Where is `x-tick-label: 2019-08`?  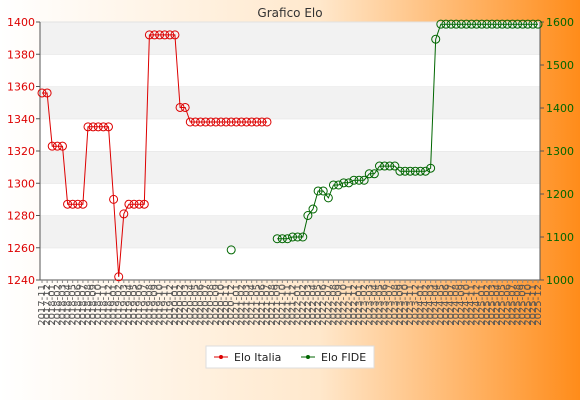 x-tick-label: 2019-08 is located at coordinates (149, 305).